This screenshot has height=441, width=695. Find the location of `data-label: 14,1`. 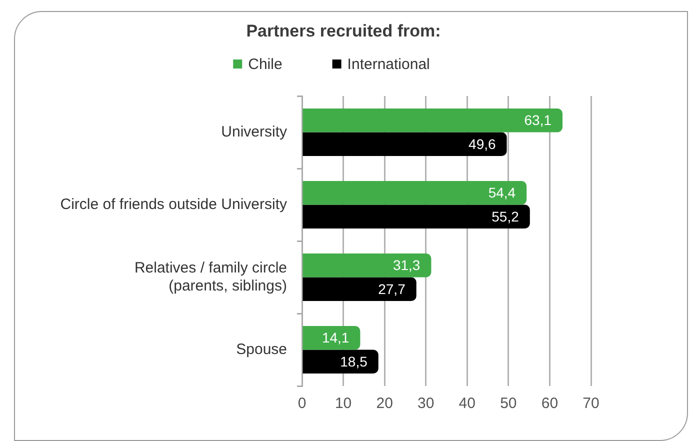

data-label: 14,1 is located at coordinates (336, 338).